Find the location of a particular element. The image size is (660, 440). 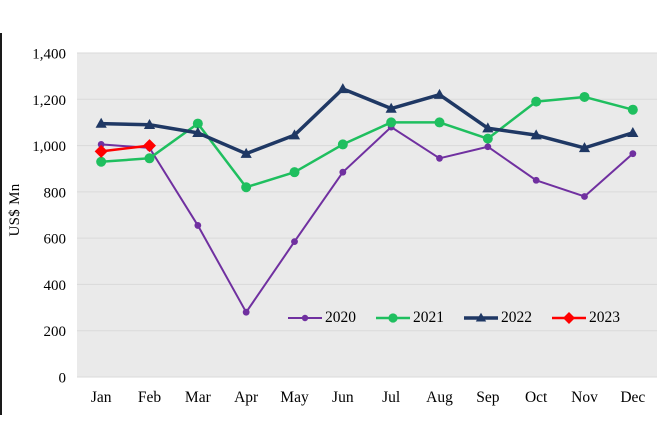

data-point-2020-Oct is located at coordinates (536, 180).